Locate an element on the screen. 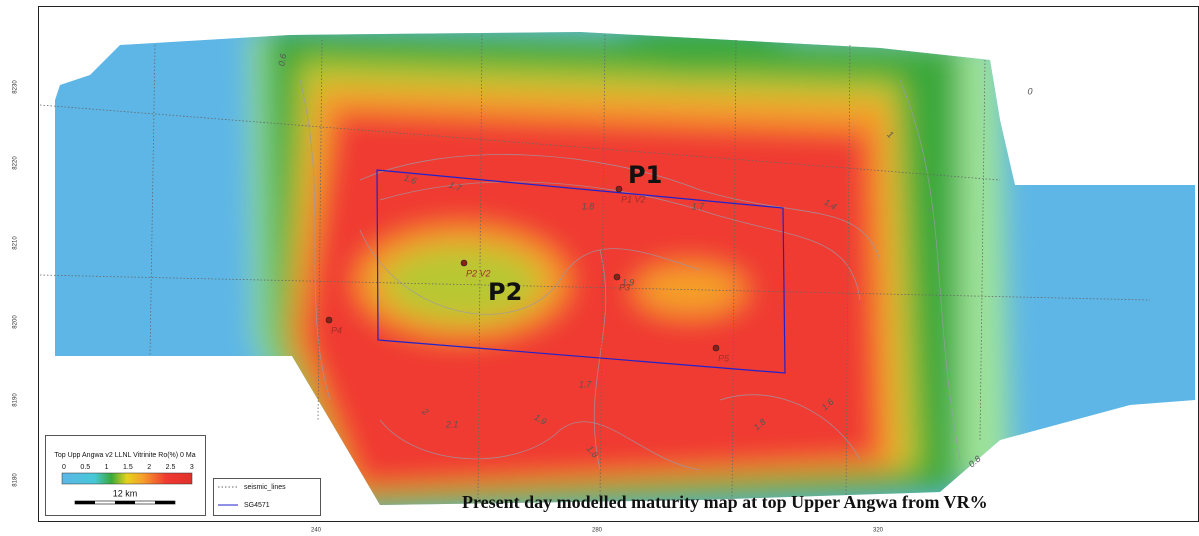 This screenshot has height=536, width=1199. colour-scale-label: 1 is located at coordinates (107, 467).